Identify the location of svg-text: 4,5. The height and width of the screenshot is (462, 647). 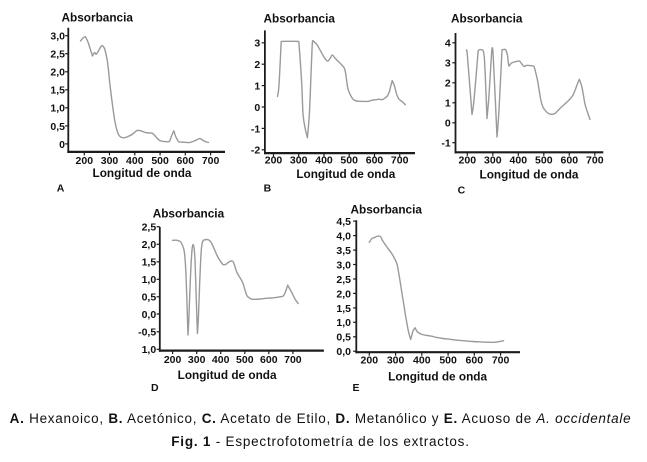
(343, 222).